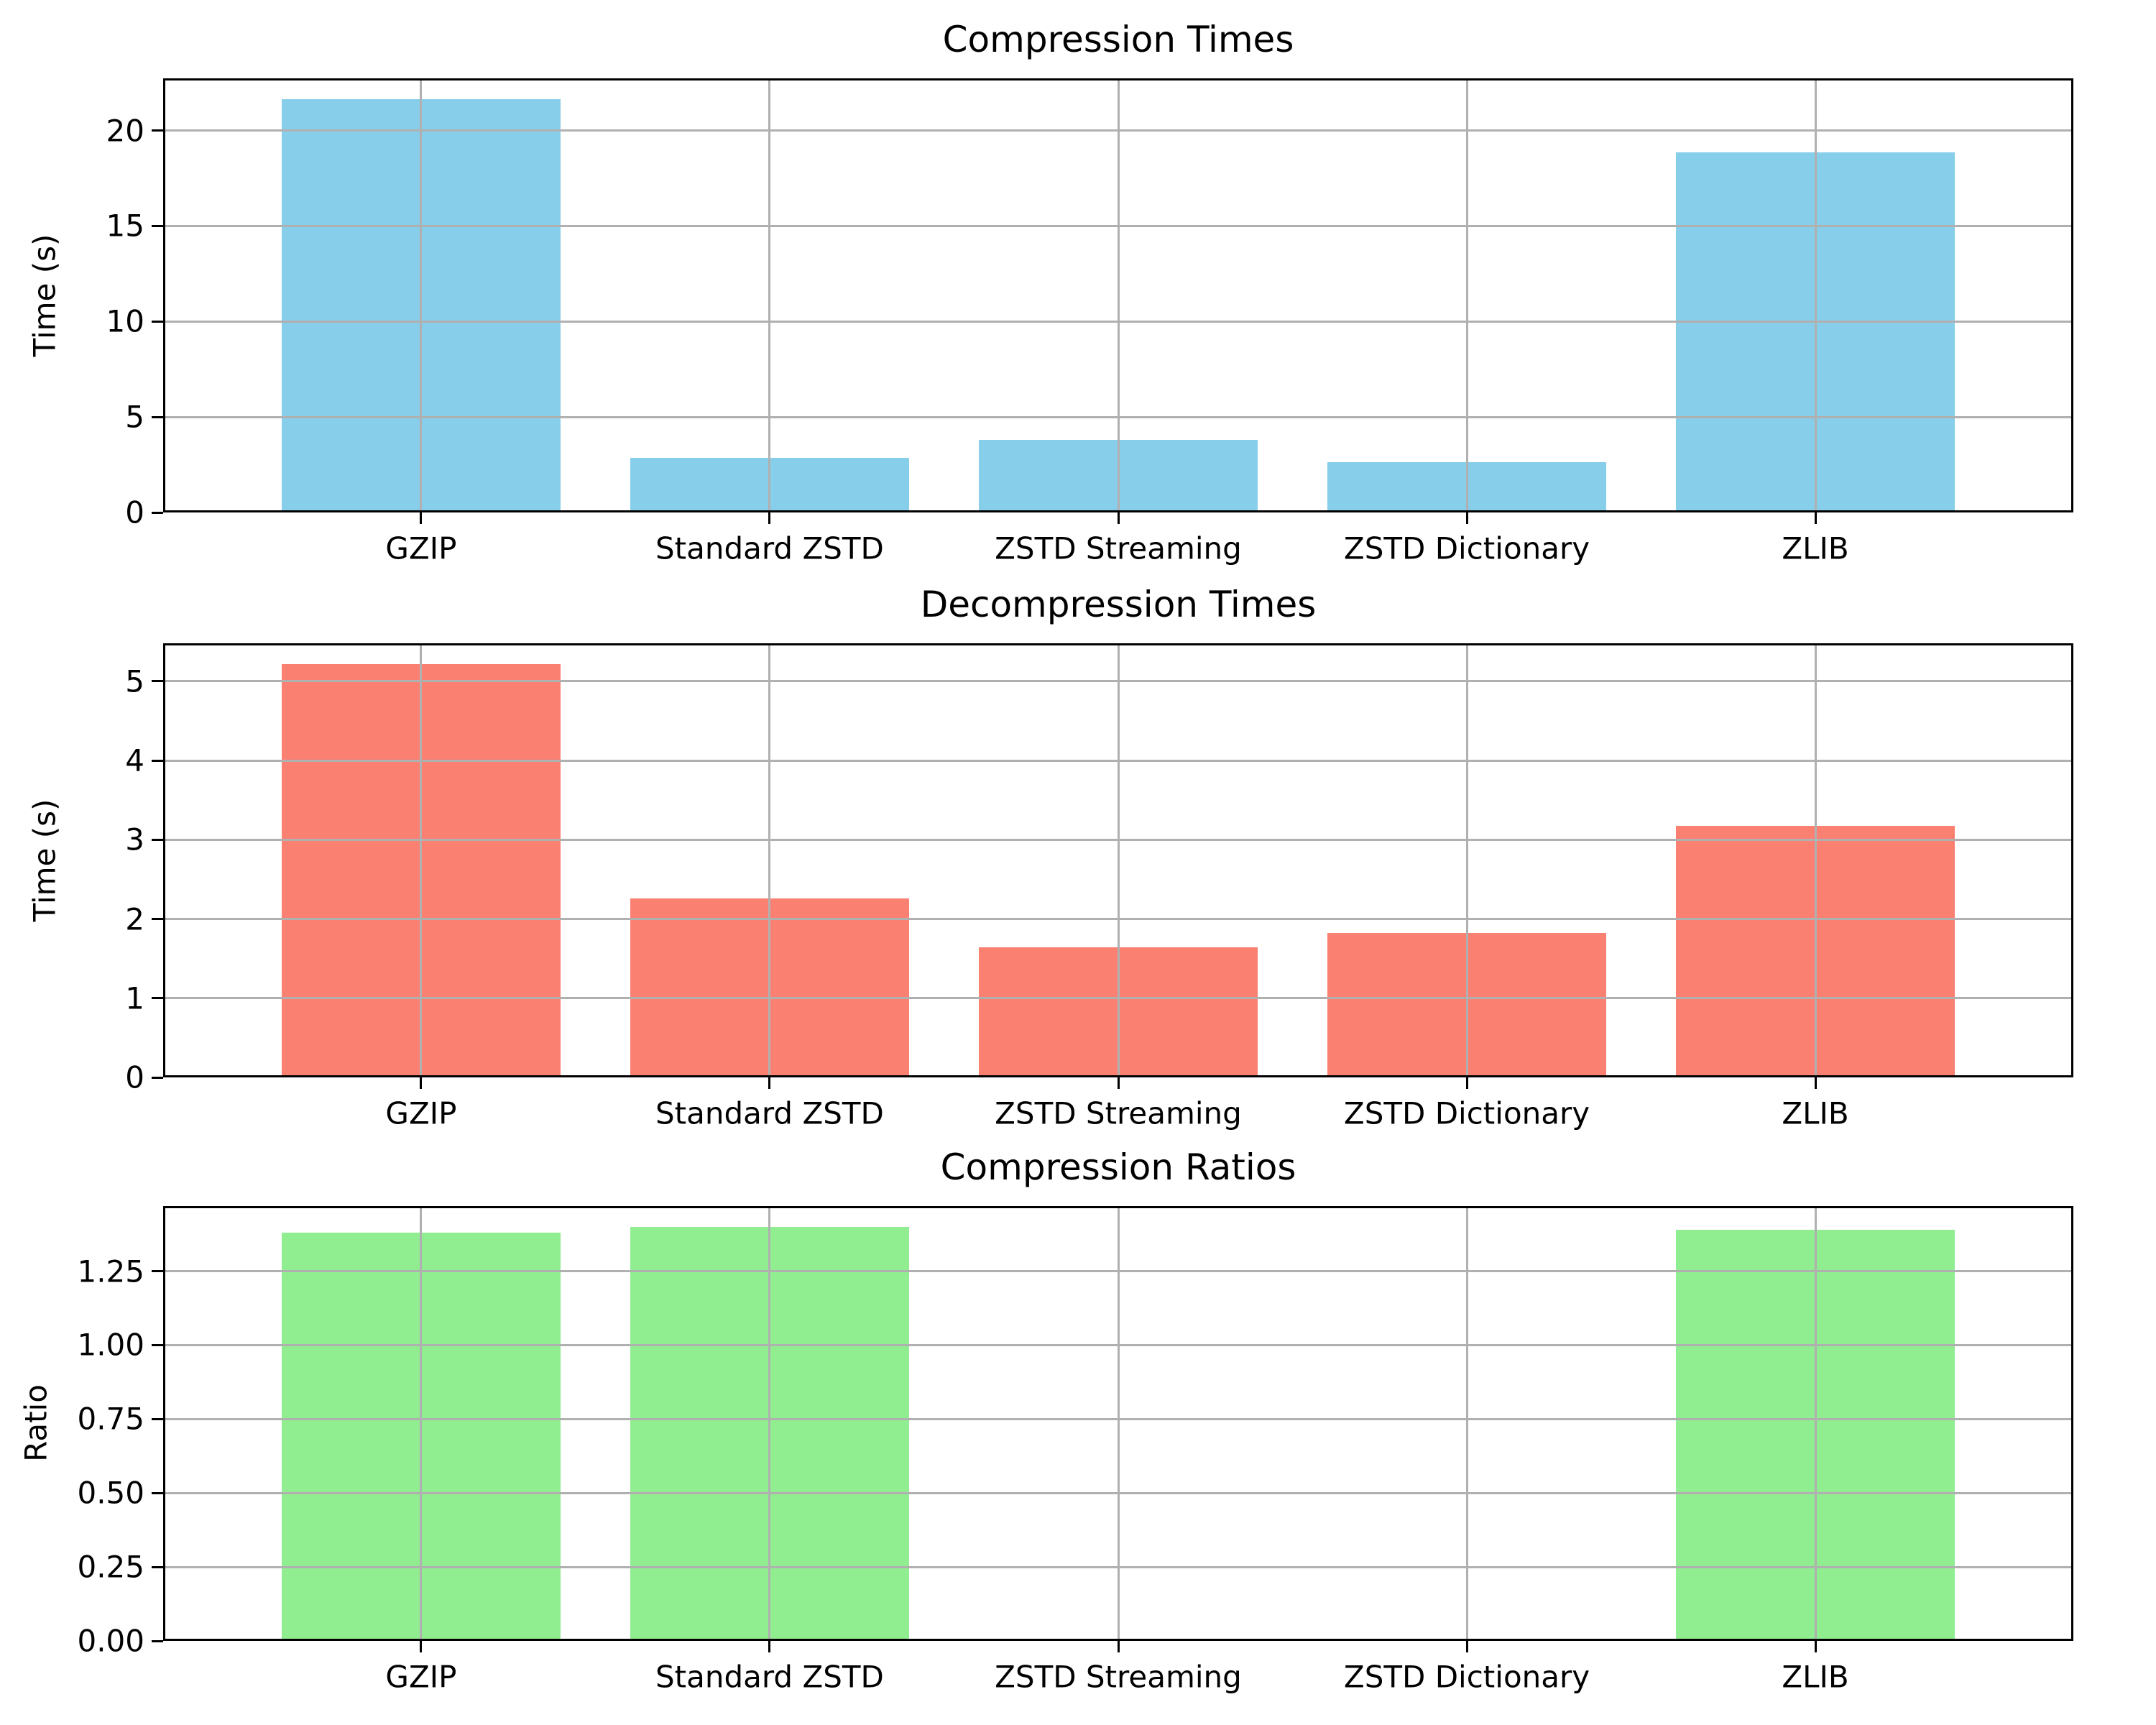 This screenshot has width=2156, height=1725. What do you see at coordinates (1118, 39) in the screenshot?
I see `chart-title-compression-times: Compression Times` at bounding box center [1118, 39].